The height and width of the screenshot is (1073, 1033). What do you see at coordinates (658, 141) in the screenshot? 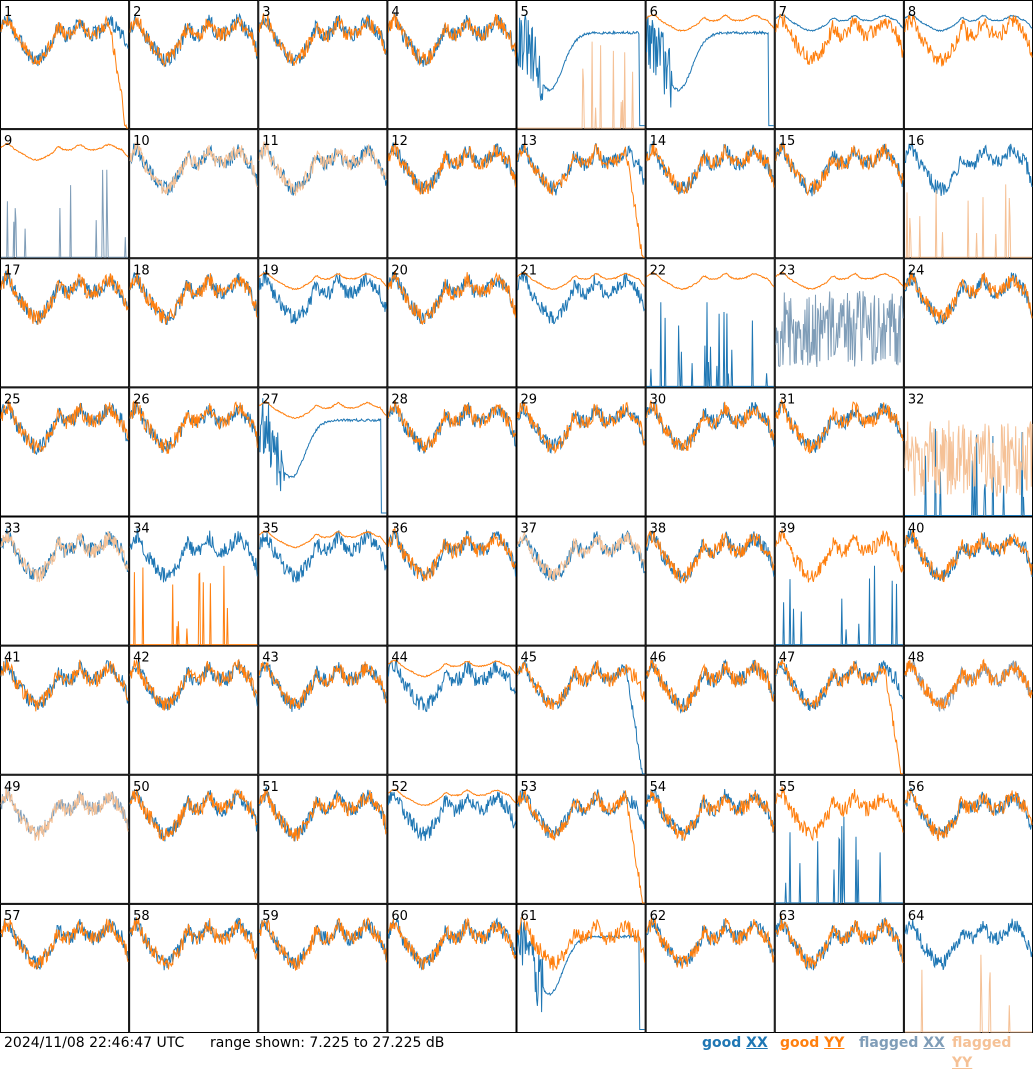
I see `panel-label: 14` at bounding box center [658, 141].